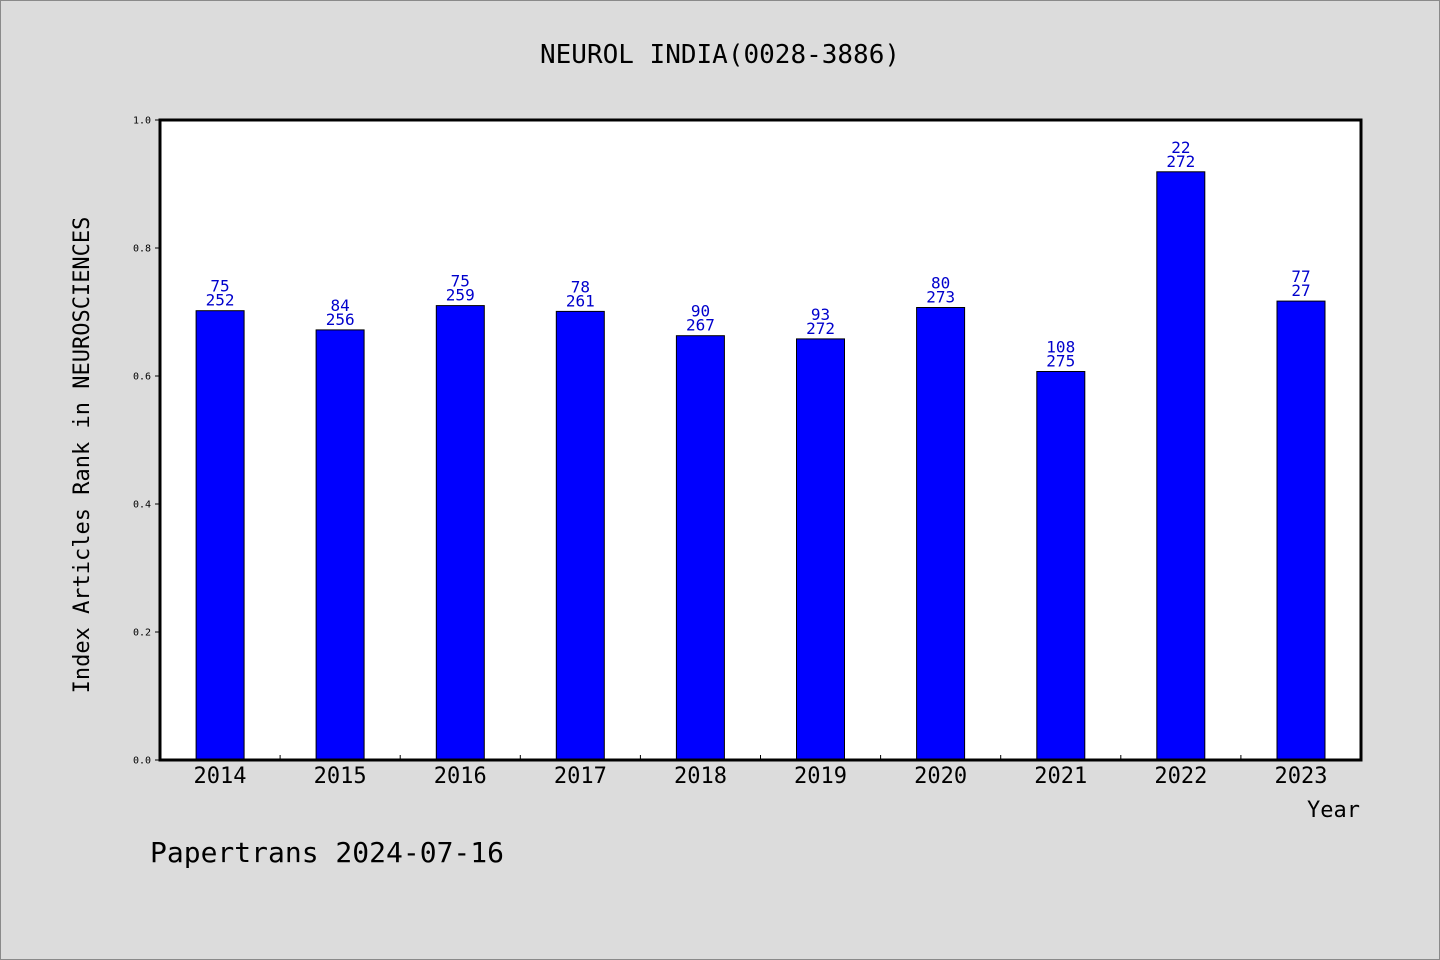 The image size is (1440, 960). What do you see at coordinates (1333, 810) in the screenshot?
I see `x-axis-label: Year` at bounding box center [1333, 810].